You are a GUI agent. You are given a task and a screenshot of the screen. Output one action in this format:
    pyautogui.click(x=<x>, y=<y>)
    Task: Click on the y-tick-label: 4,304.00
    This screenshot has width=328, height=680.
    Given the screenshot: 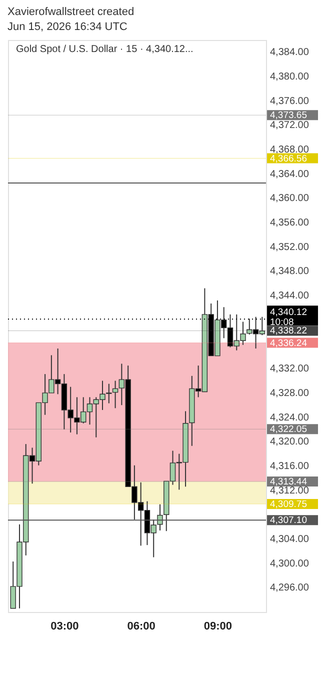 What is the action you would take?
    pyautogui.click(x=290, y=539)
    